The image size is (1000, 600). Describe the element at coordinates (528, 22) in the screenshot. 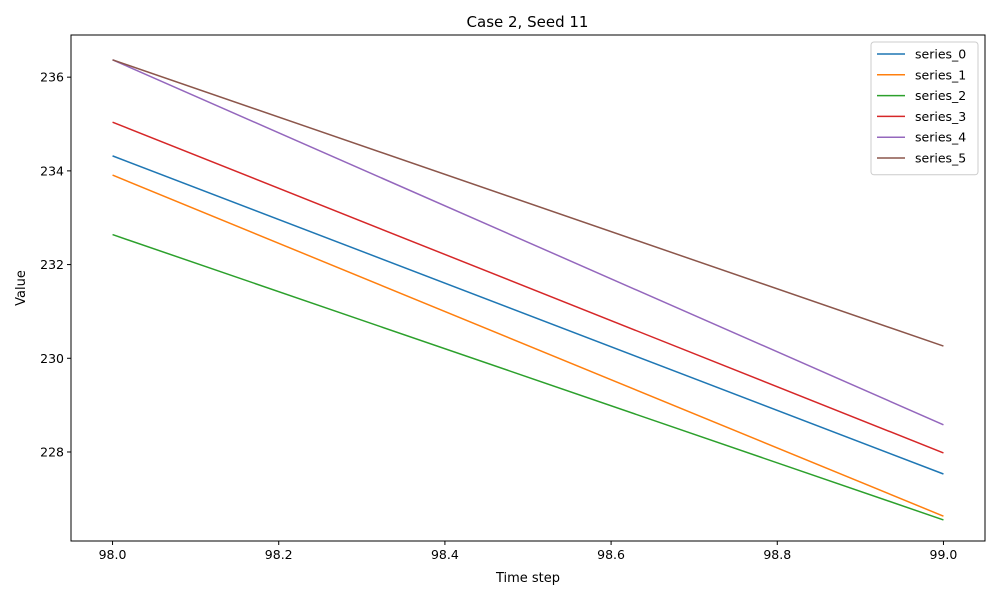

I see `chart-title: Case 2, Seed 11` at that location.